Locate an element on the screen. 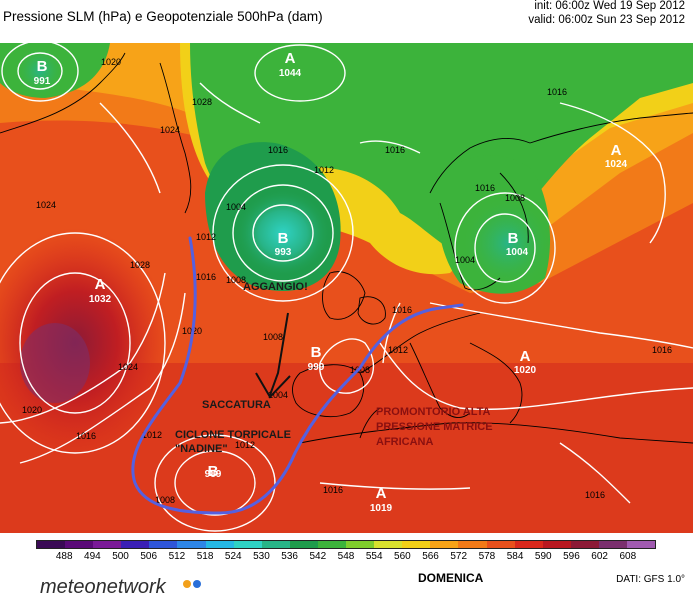 Image resolution: width=693 pixels, height=599 pixels. colorbar-tick-label: 548 is located at coordinates (346, 556).